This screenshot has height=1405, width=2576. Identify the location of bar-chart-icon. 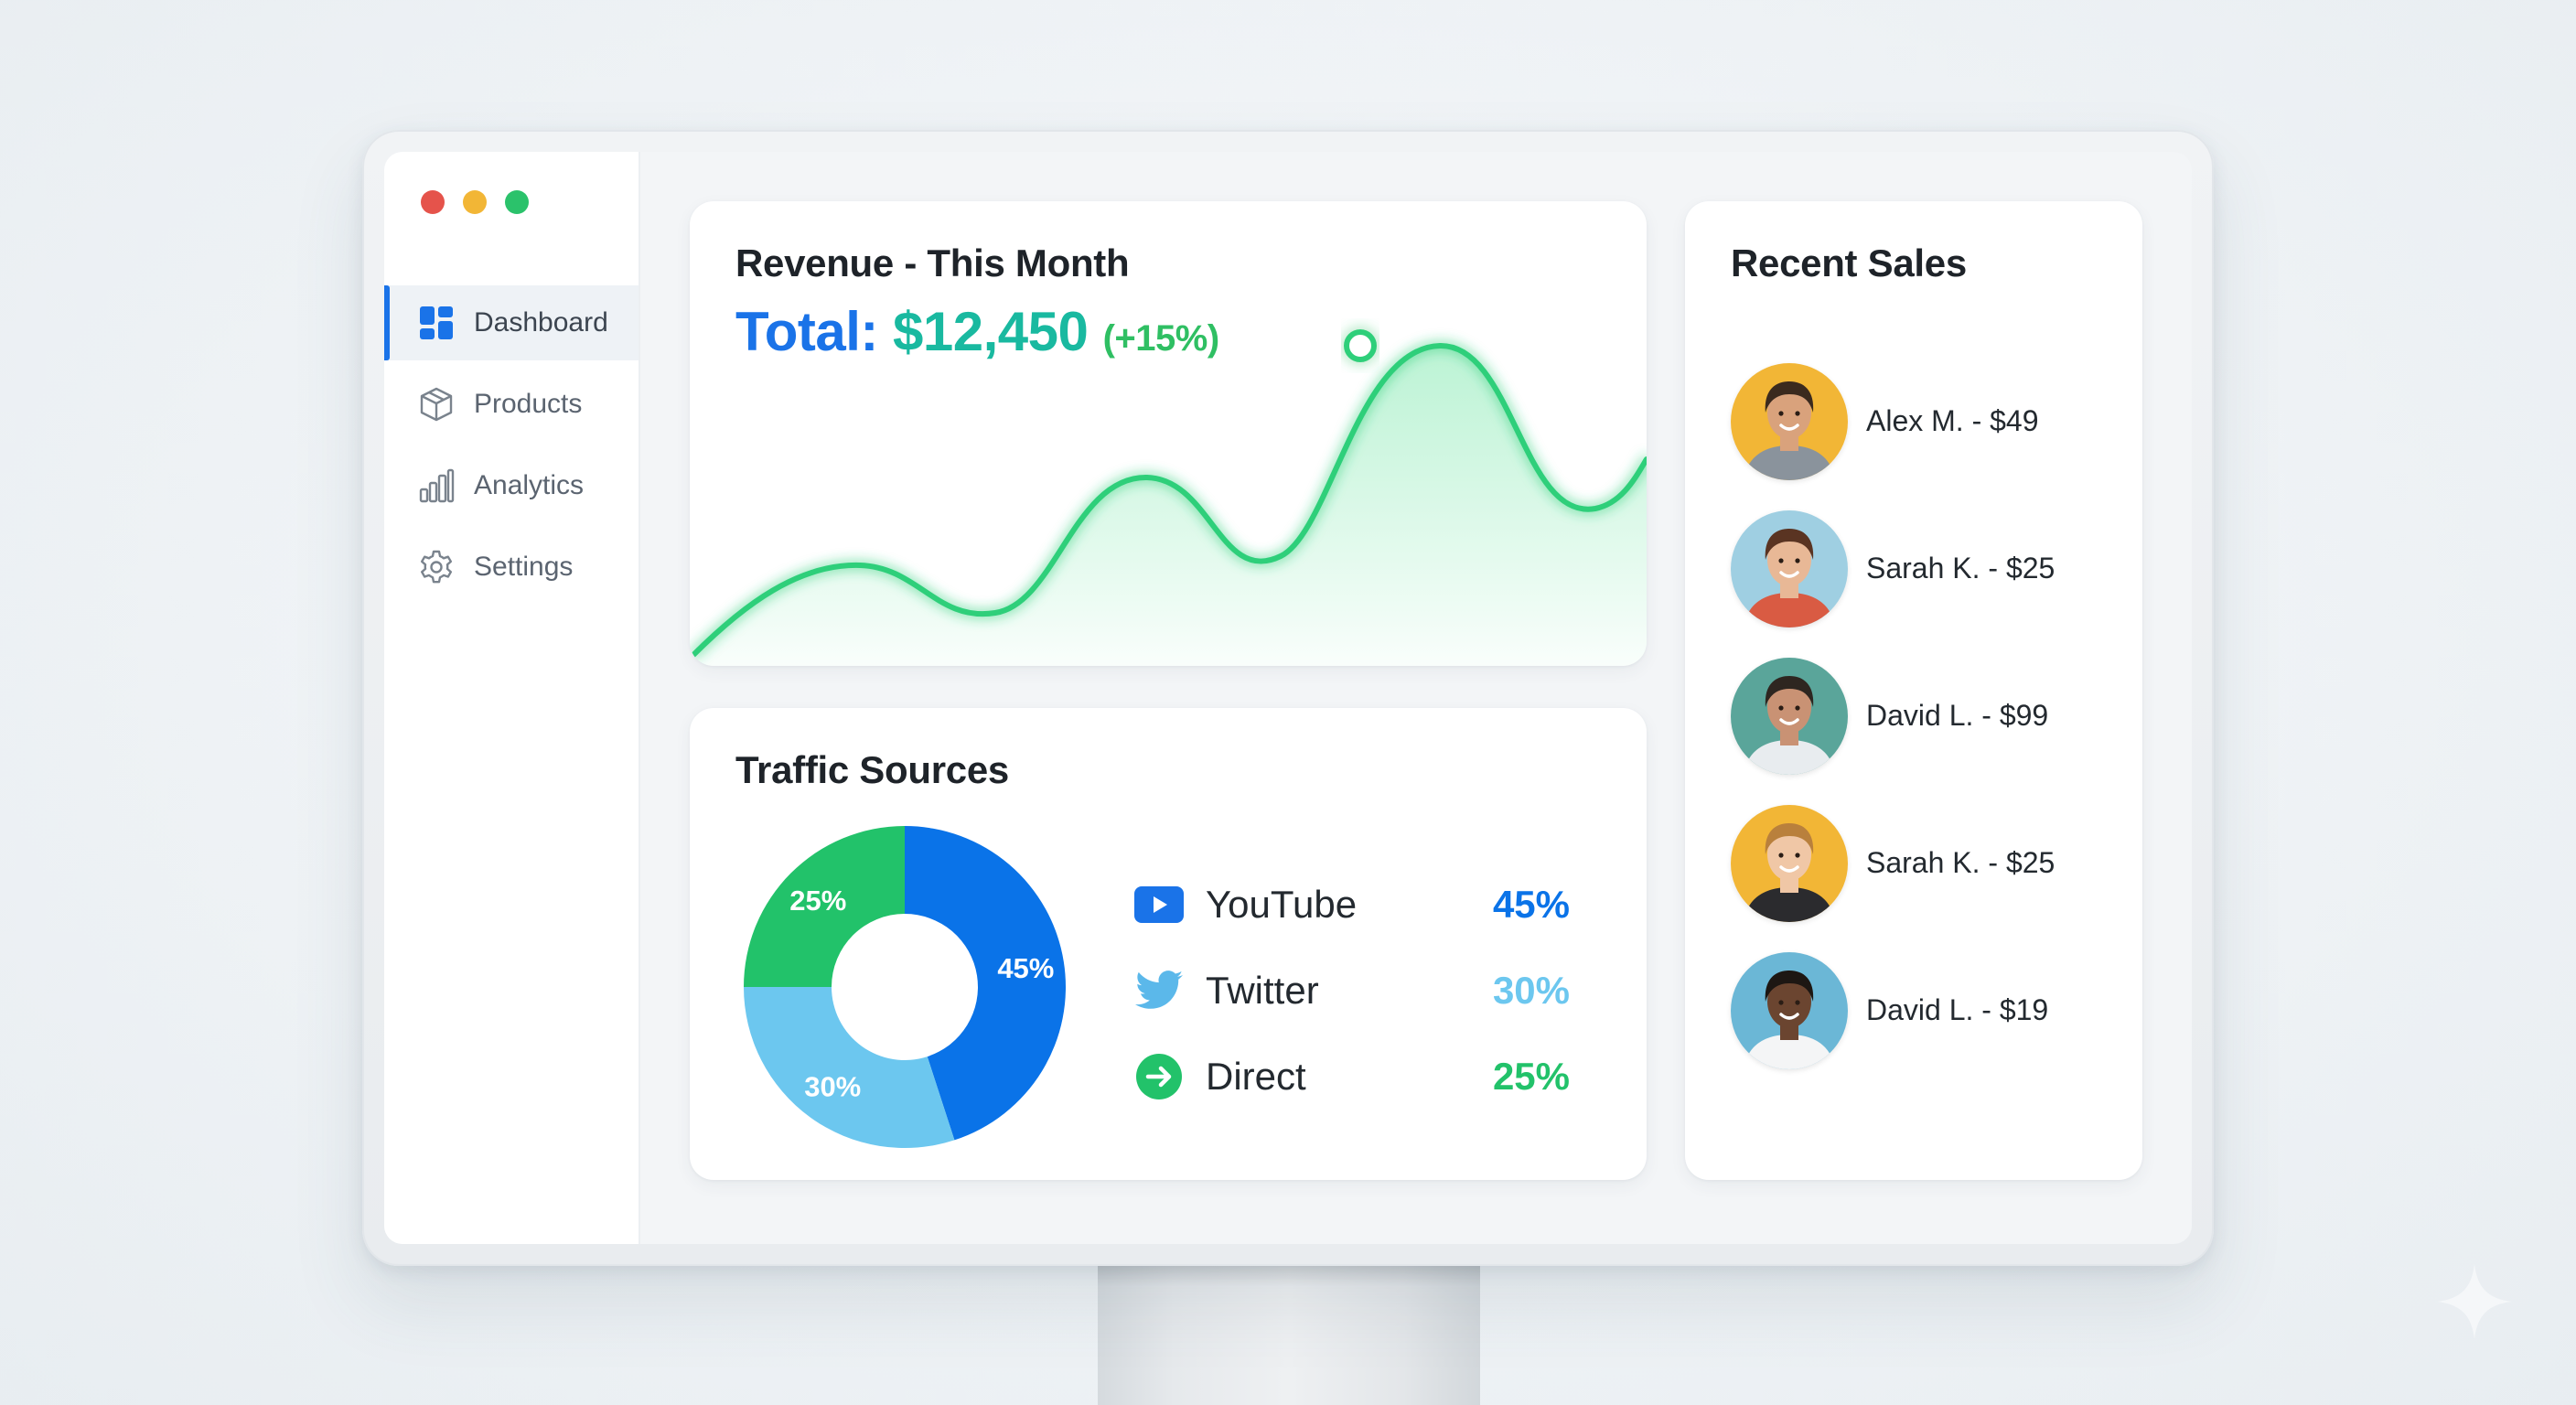
(437, 486).